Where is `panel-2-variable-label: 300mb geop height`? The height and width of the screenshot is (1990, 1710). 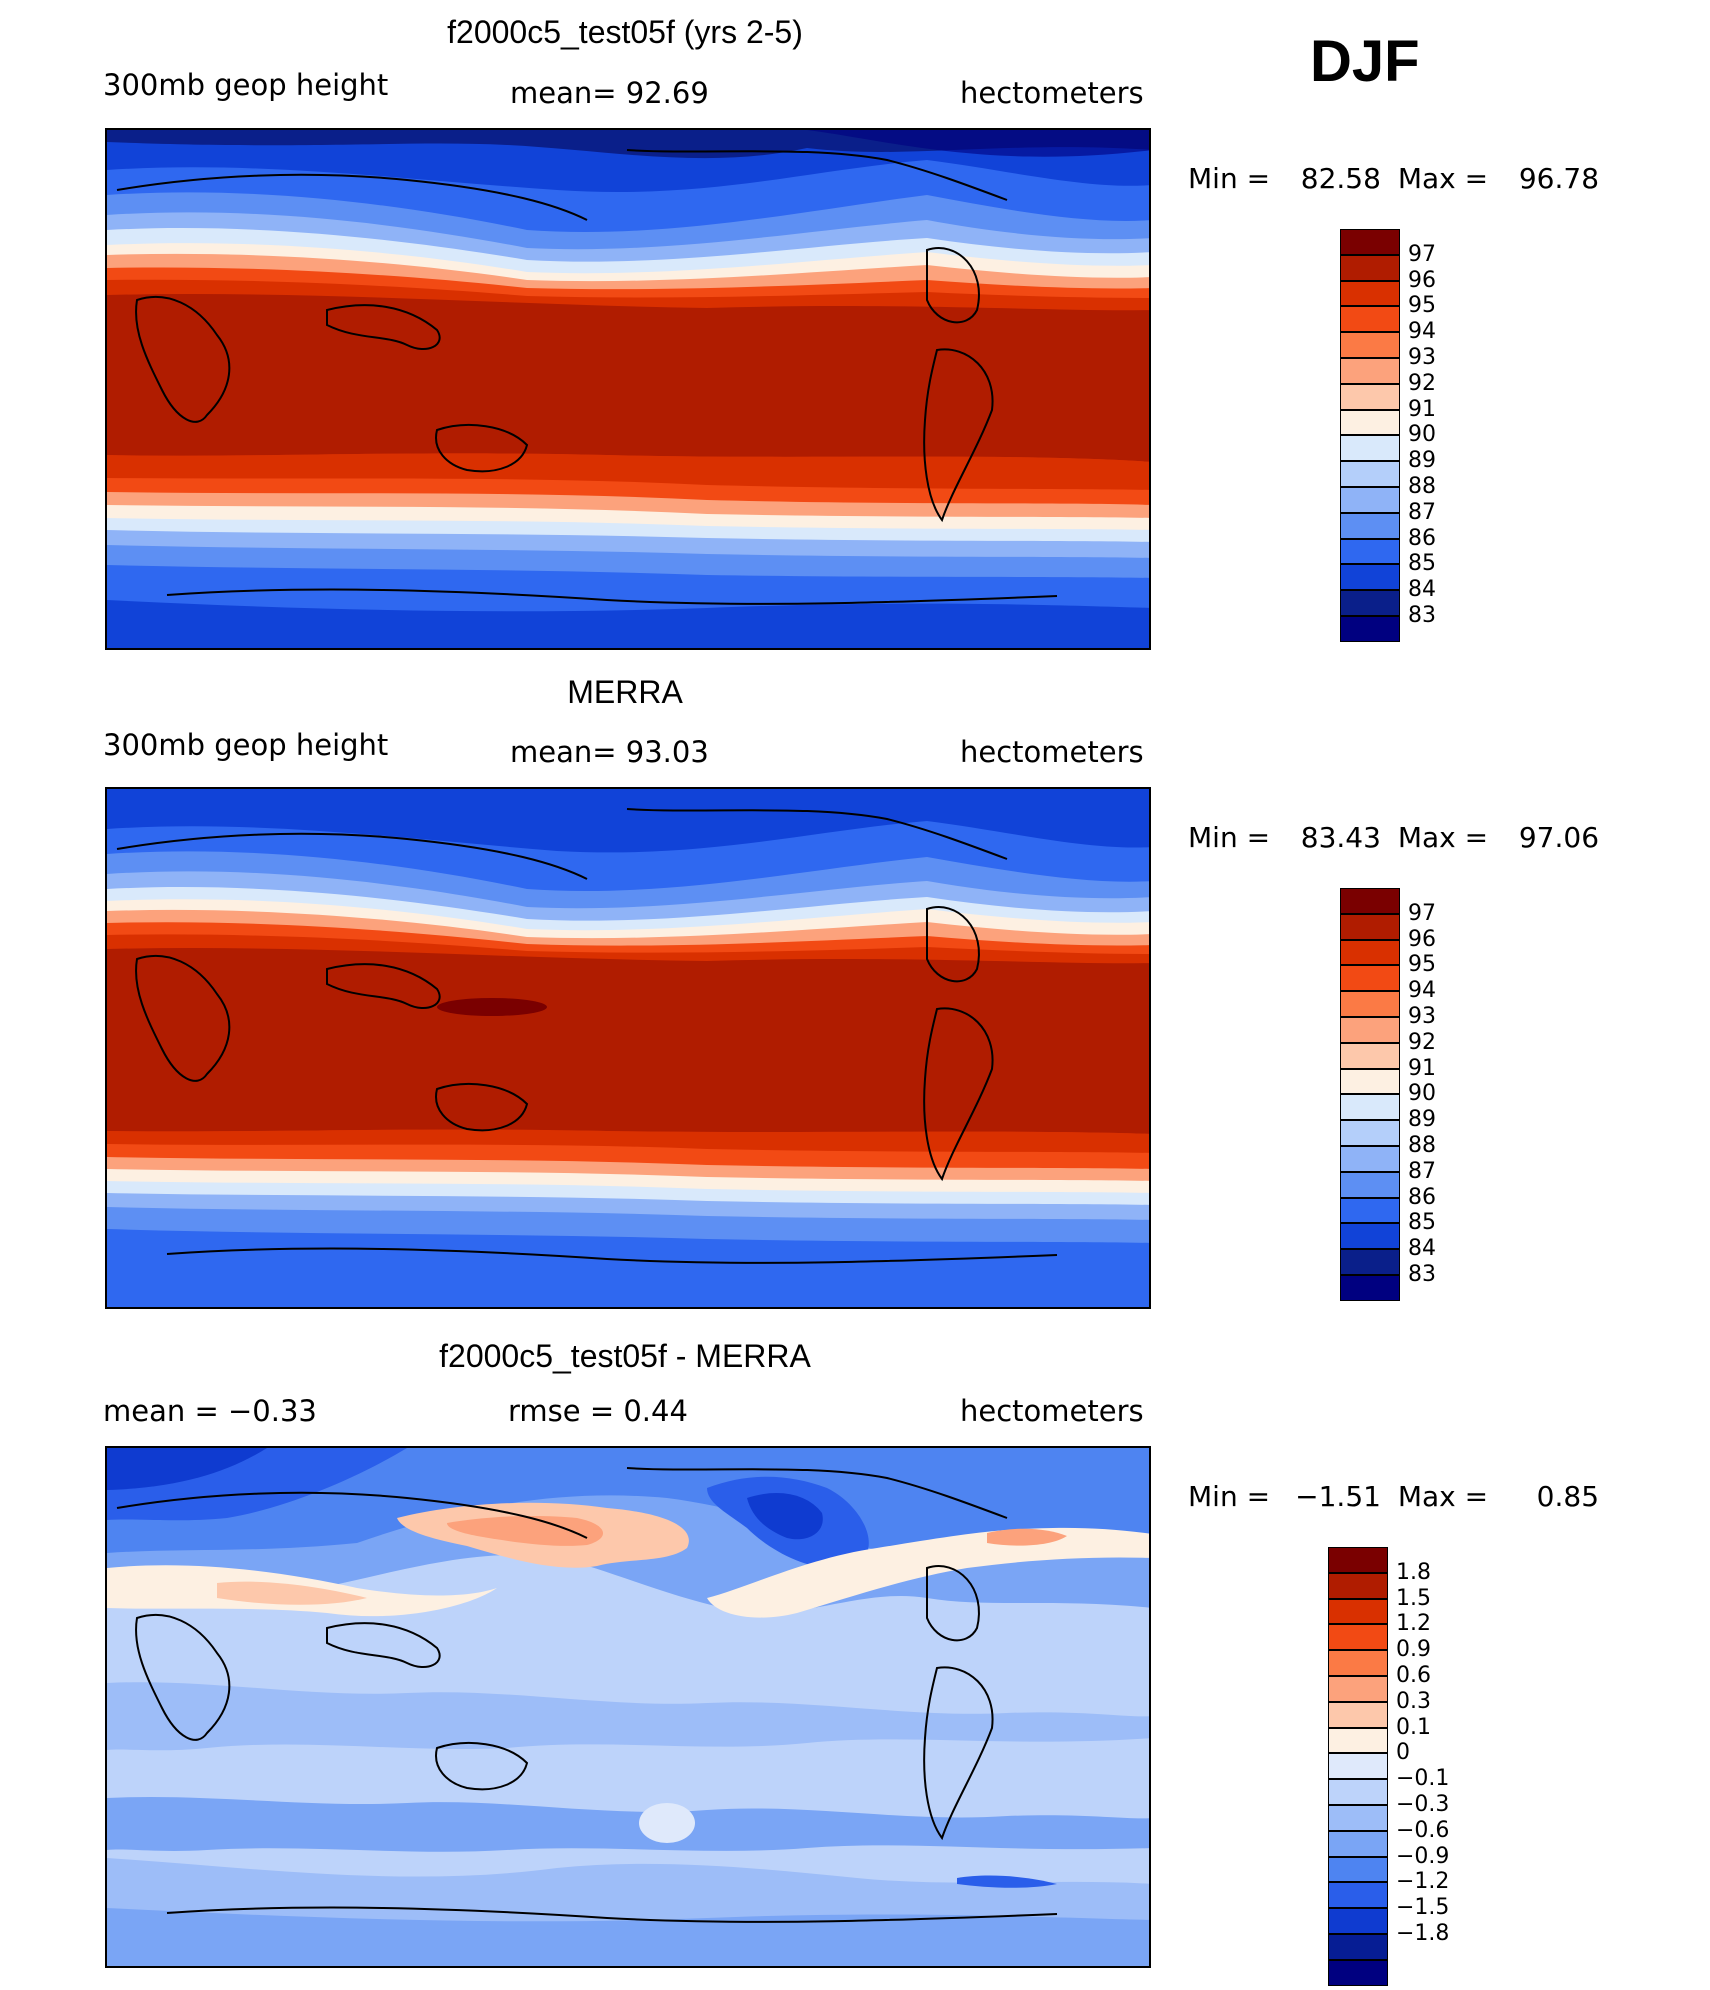
panel-2-variable-label: 300mb geop height is located at coordinates (246, 745).